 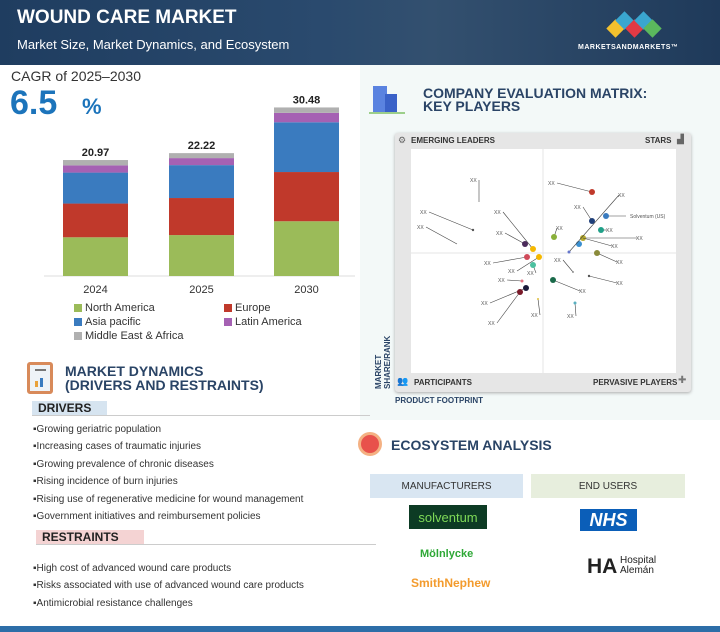 I want to click on solventum-logo-text: solventum, so click(x=448, y=517).